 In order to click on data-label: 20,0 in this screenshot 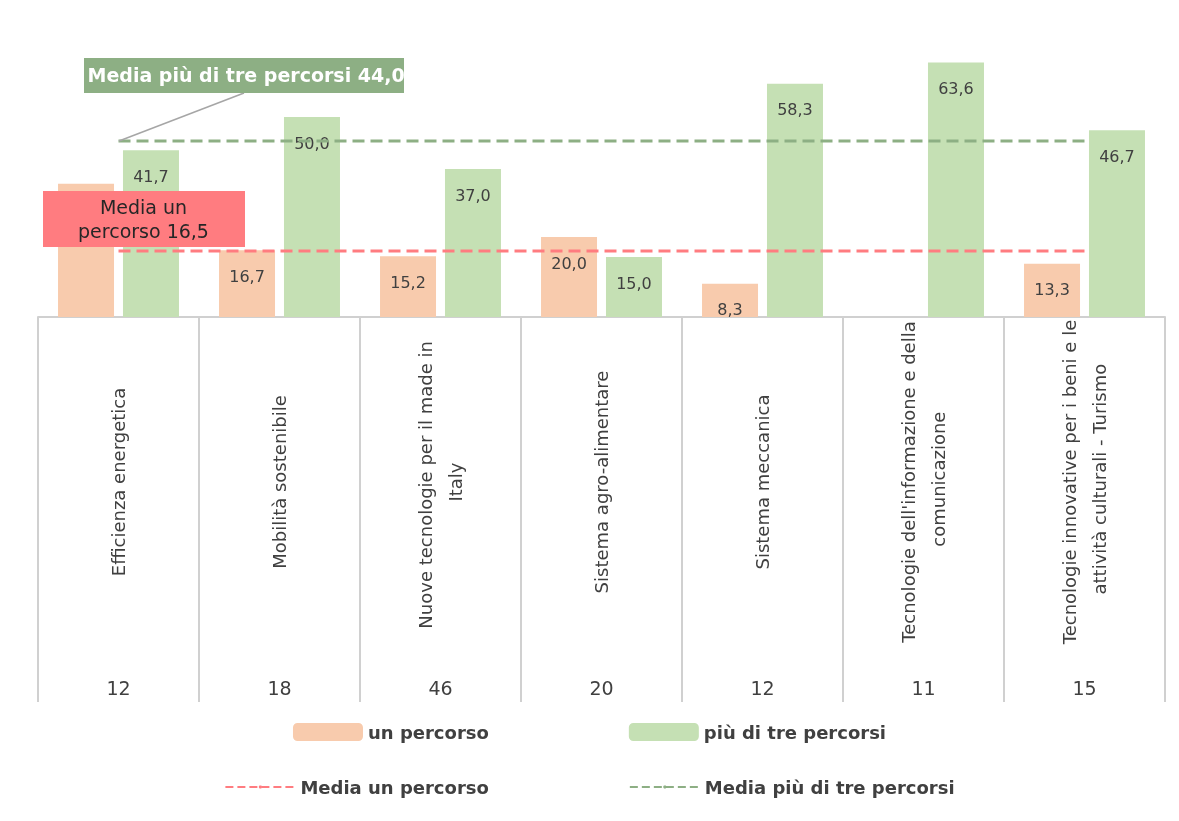, I will do `click(569, 263)`.